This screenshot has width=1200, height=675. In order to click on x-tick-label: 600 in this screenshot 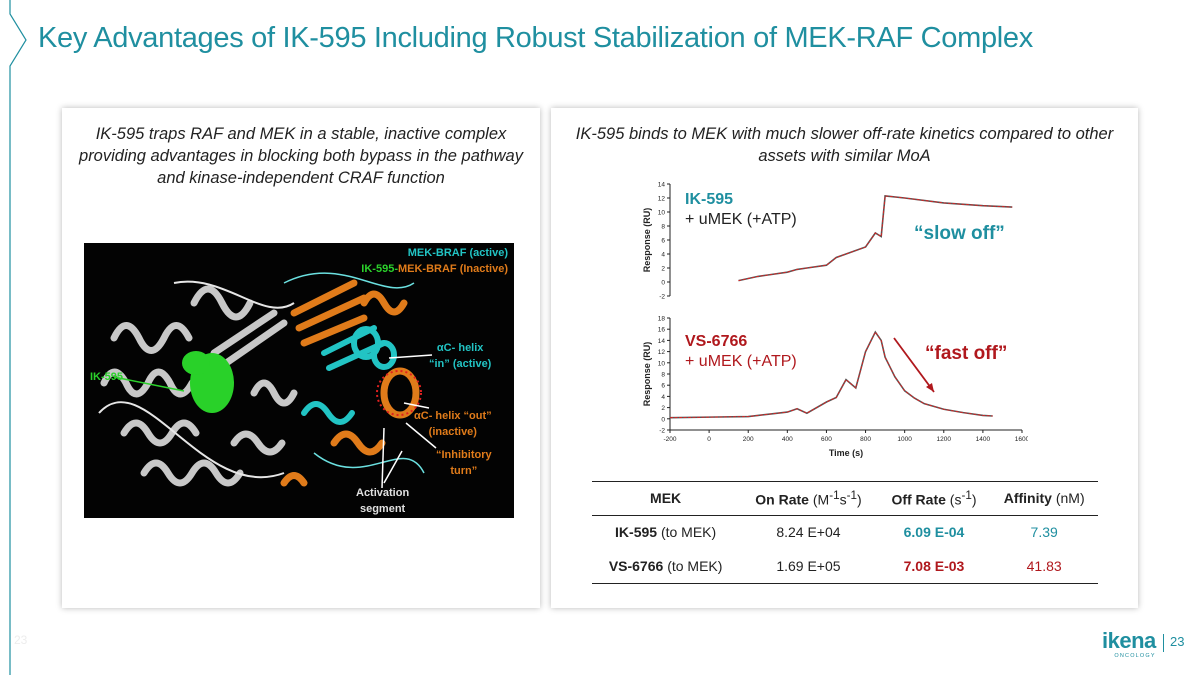, I will do `click(826, 439)`.